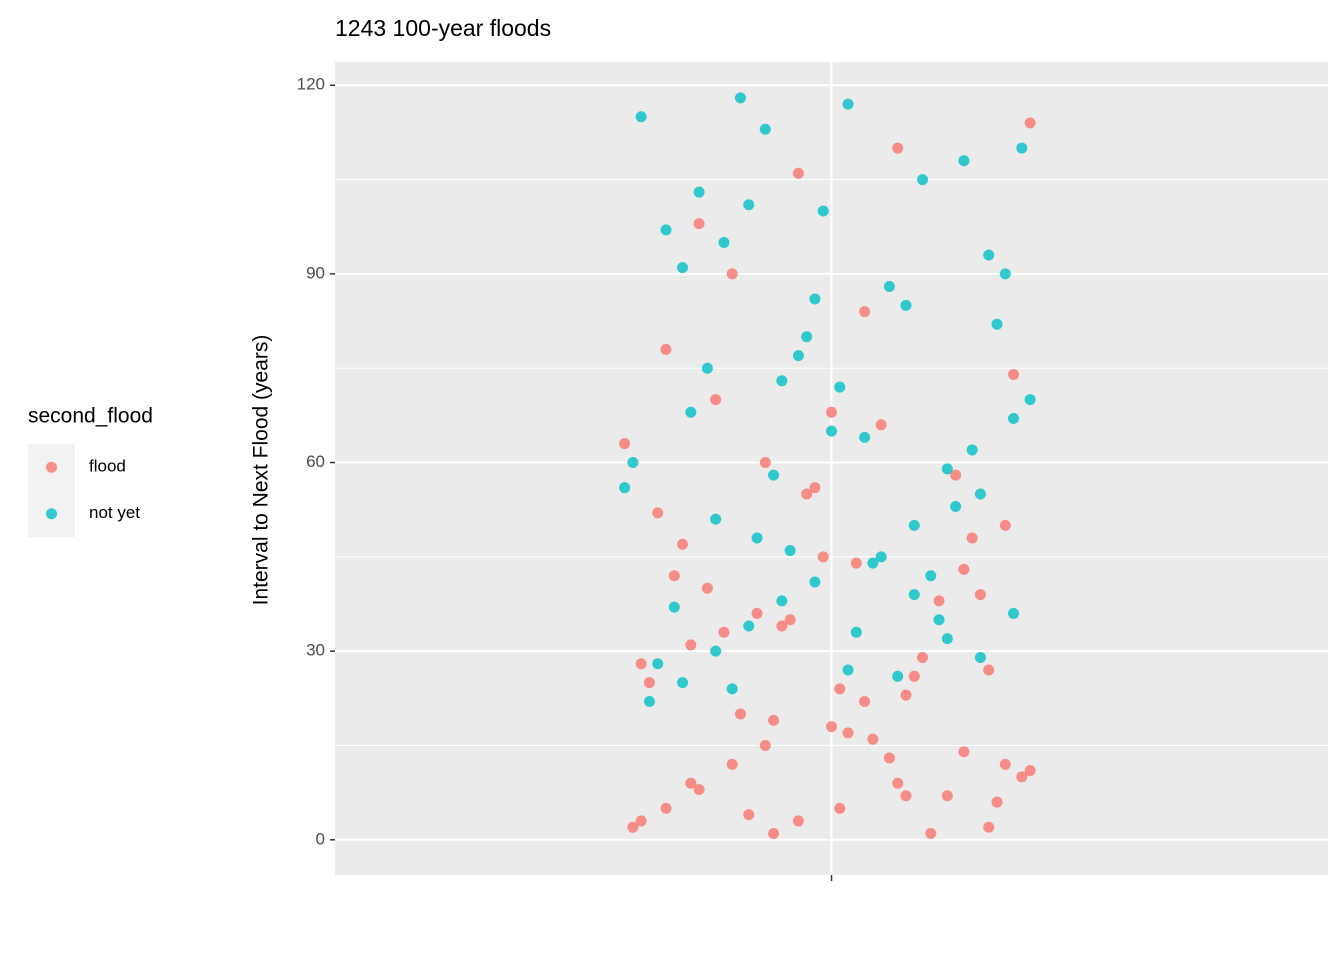 The width and height of the screenshot is (1344, 960). Describe the element at coordinates (90, 416) in the screenshot. I see `legend-title: second_flood` at that location.